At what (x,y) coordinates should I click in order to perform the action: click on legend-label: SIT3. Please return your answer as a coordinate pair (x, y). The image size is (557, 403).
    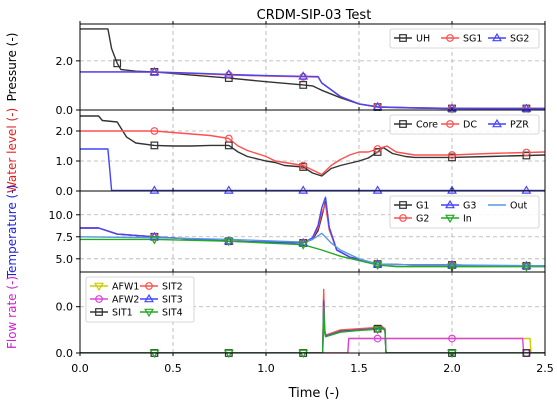
    Looking at the image, I should click on (172, 300).